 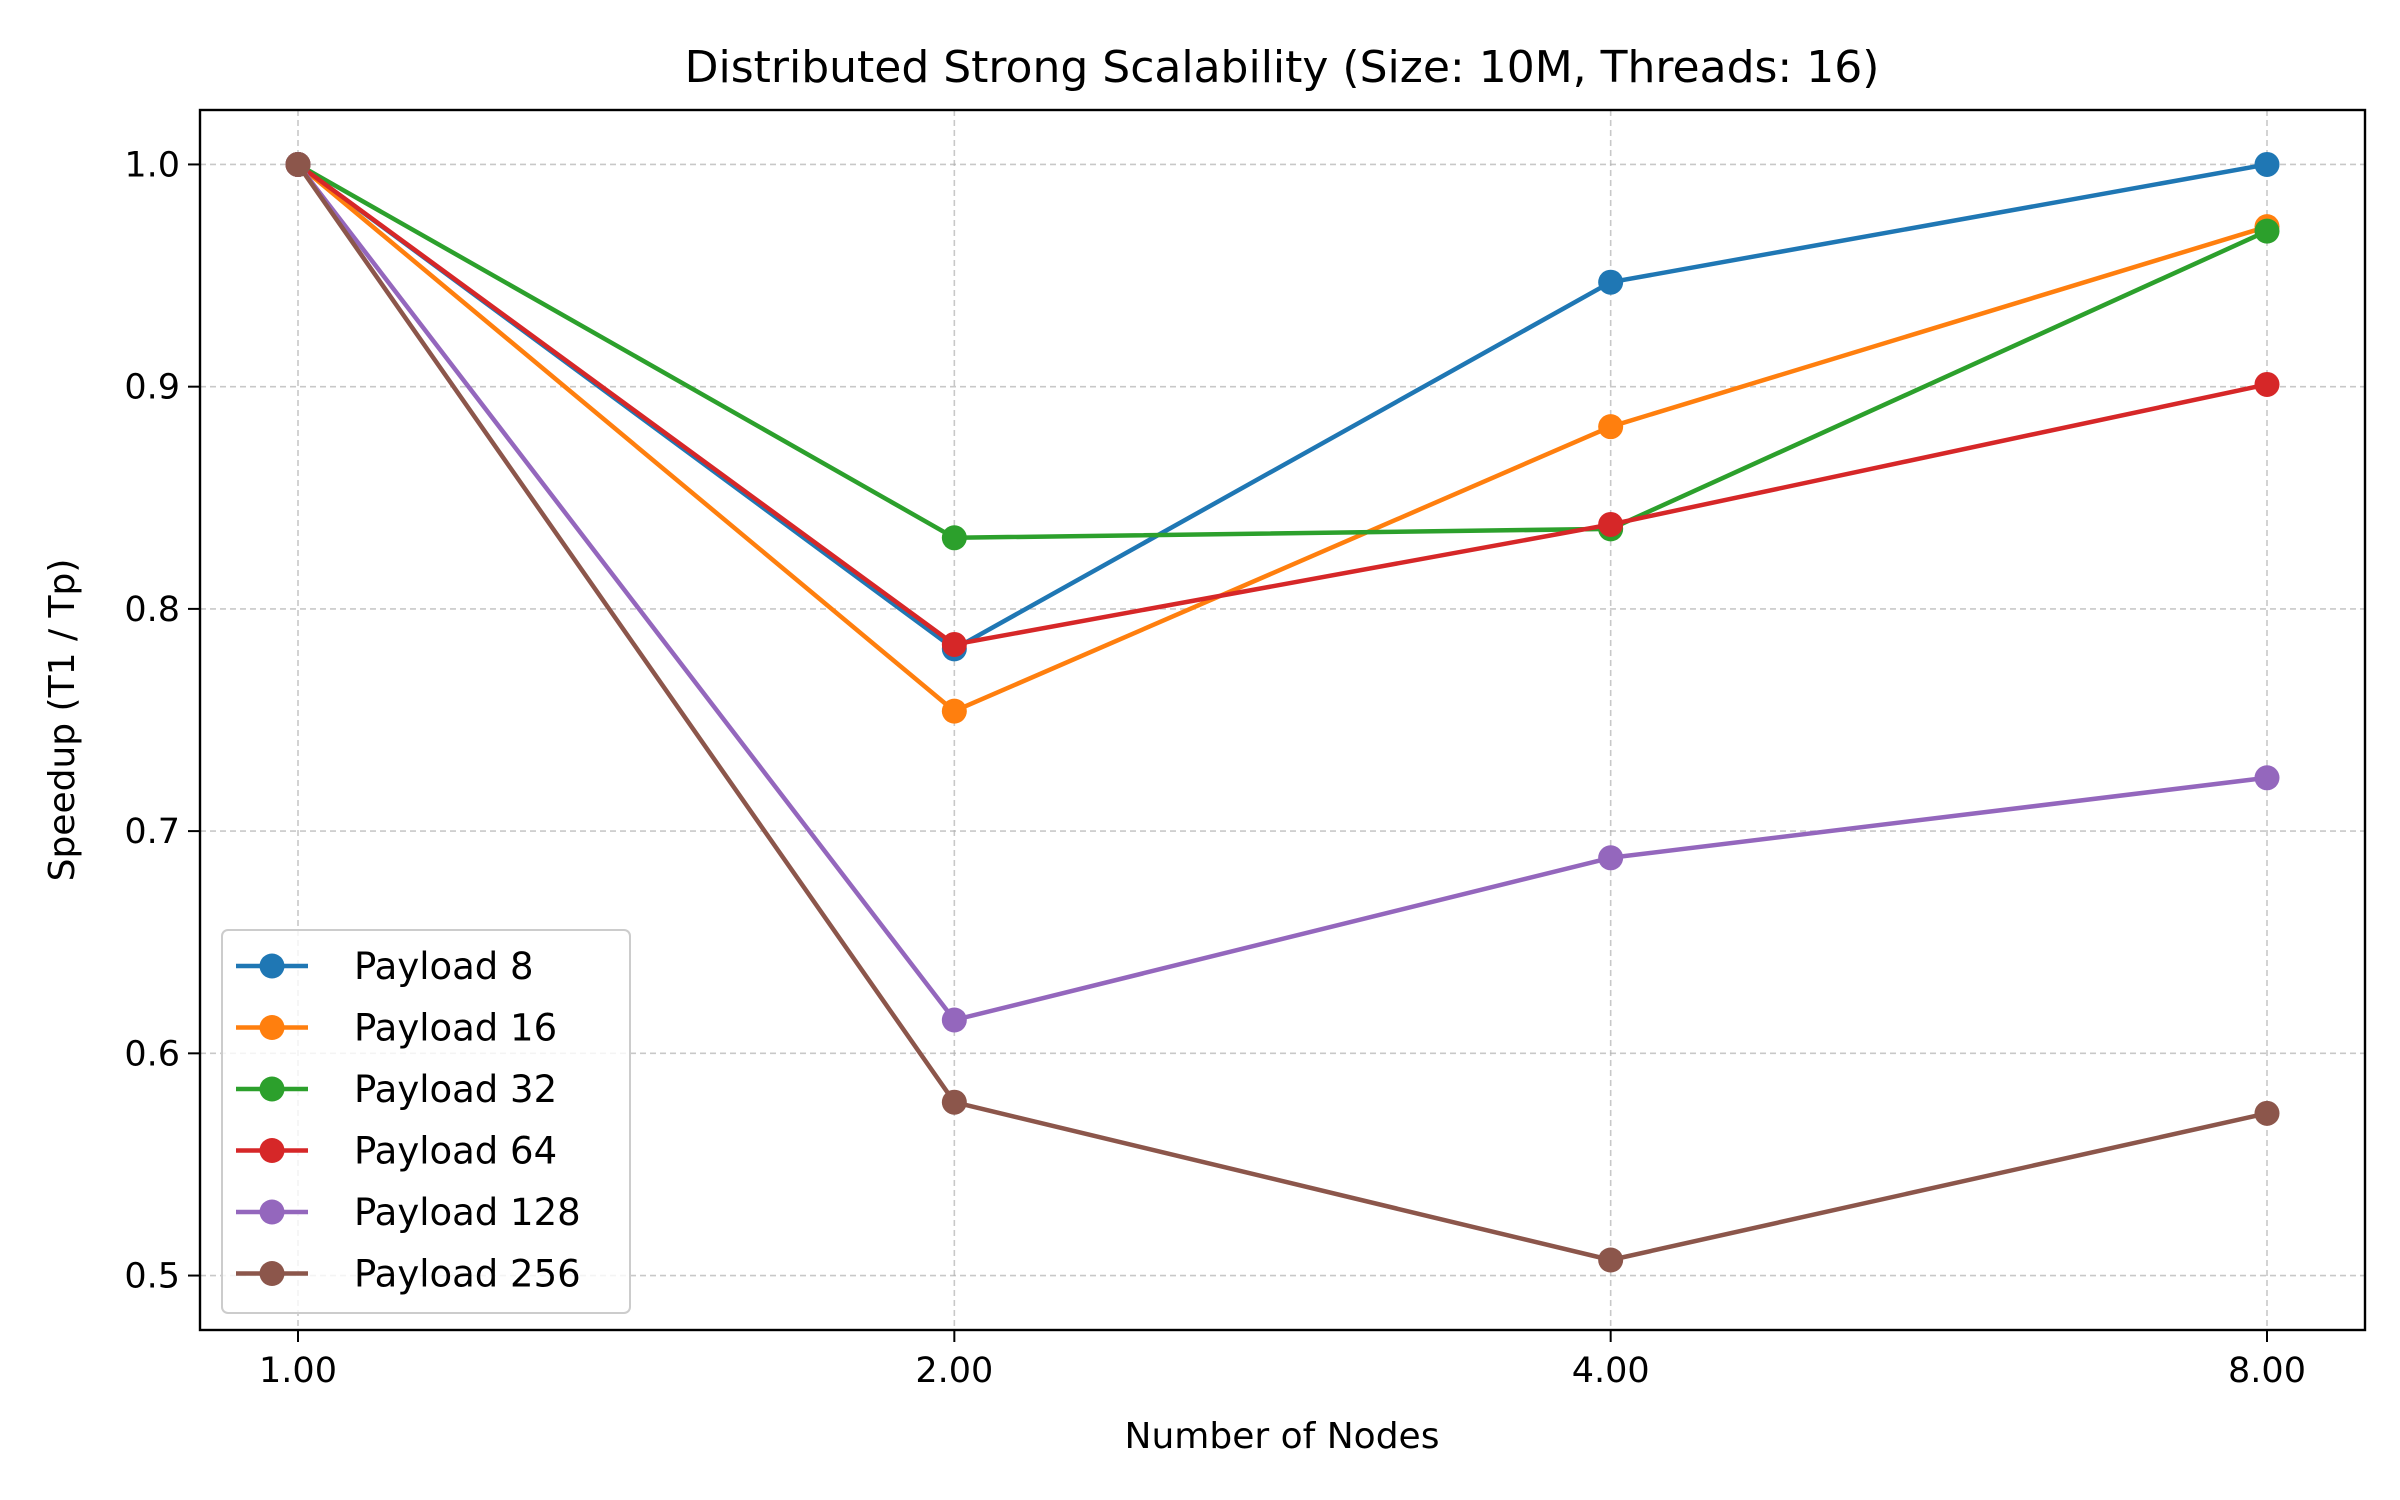 I want to click on legend-label: Payload 16, so click(x=455, y=1028).